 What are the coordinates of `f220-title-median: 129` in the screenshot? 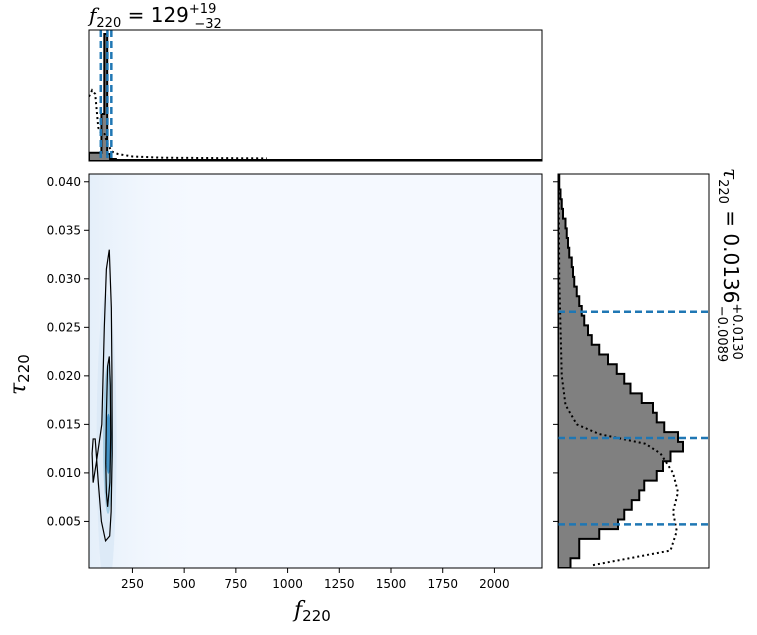 It's located at (170, 15).